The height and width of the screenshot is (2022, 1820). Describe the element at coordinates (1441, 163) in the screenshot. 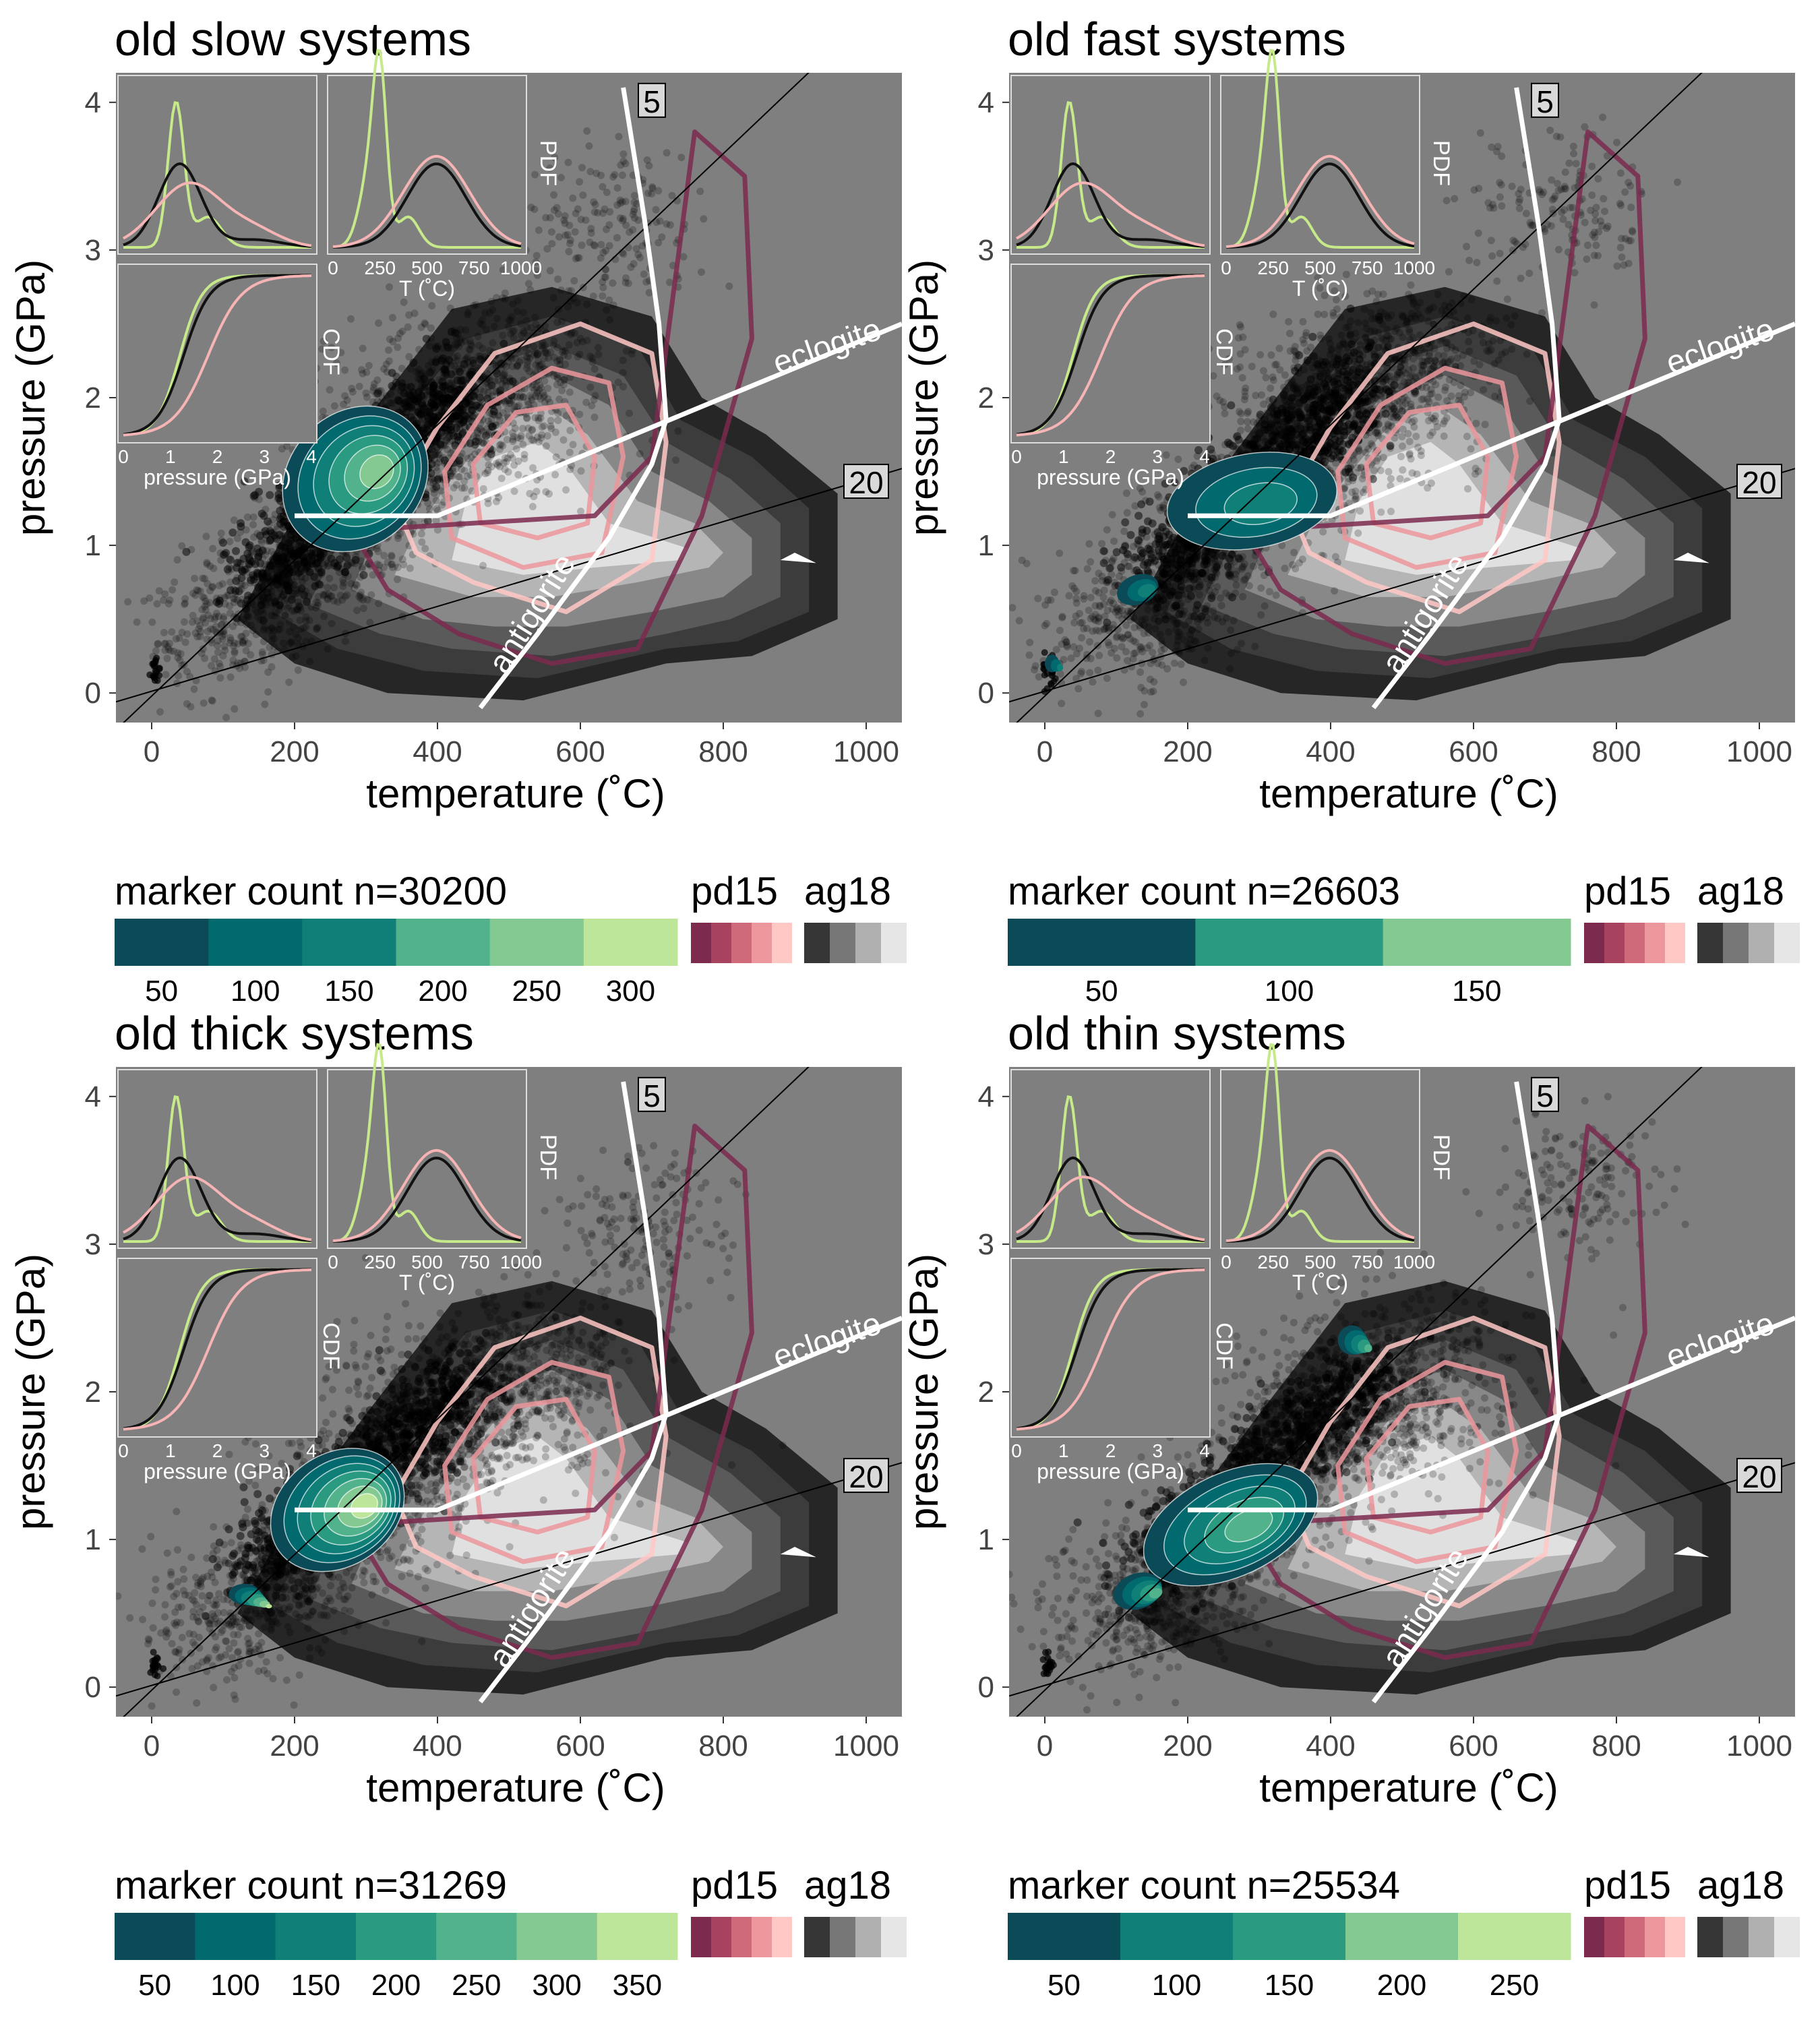

I see `pdf-label: PDF` at that location.